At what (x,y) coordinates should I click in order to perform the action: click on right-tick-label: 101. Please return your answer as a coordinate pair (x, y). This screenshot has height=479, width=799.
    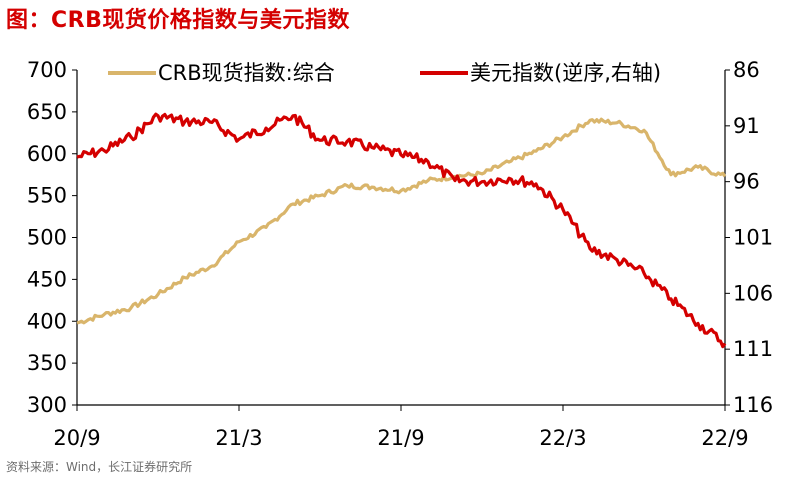
    Looking at the image, I should click on (753, 238).